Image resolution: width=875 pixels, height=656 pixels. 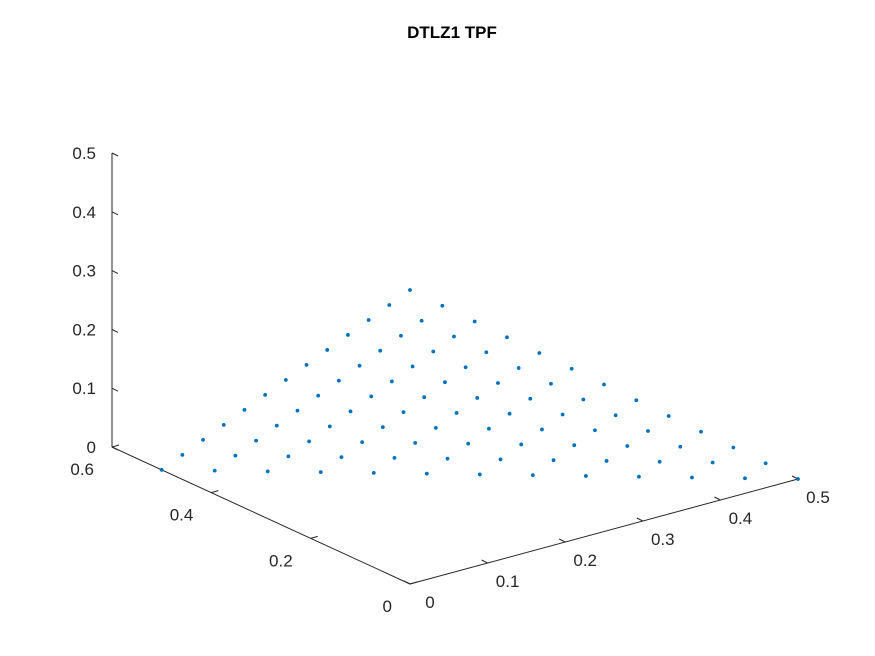 I want to click on z-tick-label: 0.2, so click(x=84, y=329).